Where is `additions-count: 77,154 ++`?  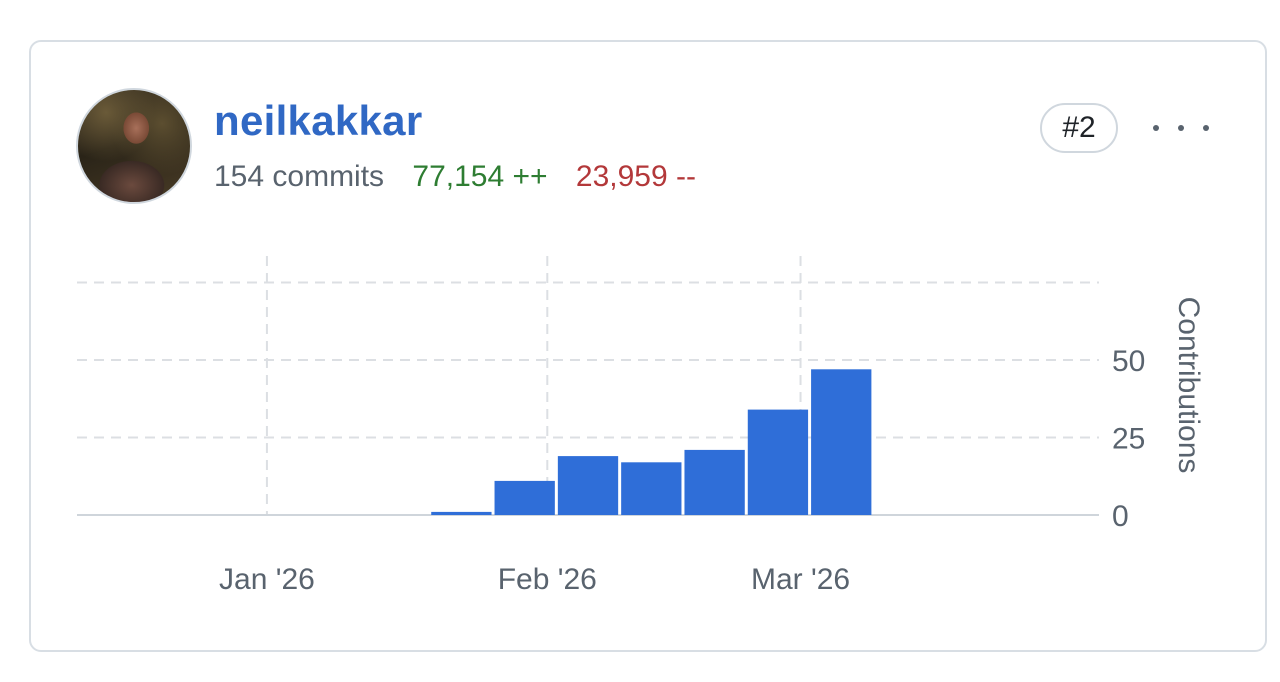 additions-count: 77,154 ++ is located at coordinates (480, 176).